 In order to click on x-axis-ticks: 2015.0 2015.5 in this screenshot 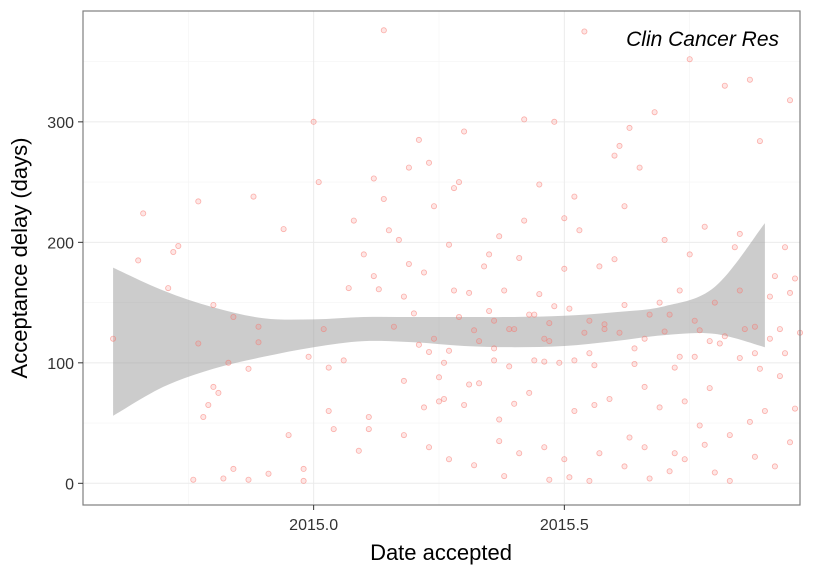, I will do `click(439, 519)`.